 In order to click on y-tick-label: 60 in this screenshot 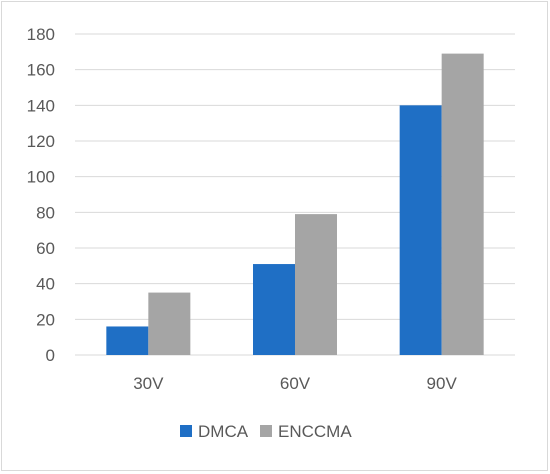, I will do `click(45, 248)`.